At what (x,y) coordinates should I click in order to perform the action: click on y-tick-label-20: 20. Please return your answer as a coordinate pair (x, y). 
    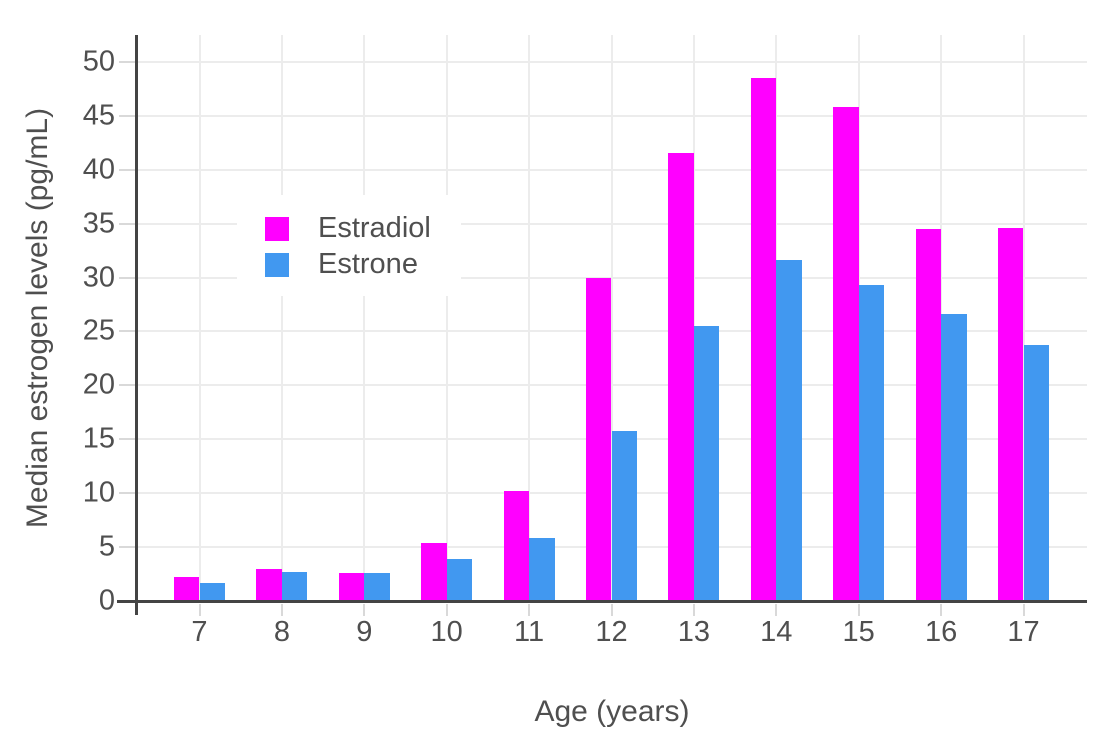
    Looking at the image, I should click on (98, 384).